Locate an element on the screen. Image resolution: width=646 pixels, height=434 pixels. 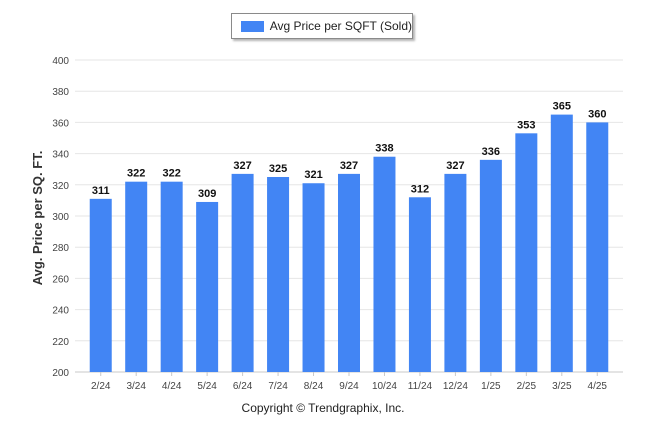
data-label: 353 is located at coordinates (526, 125).